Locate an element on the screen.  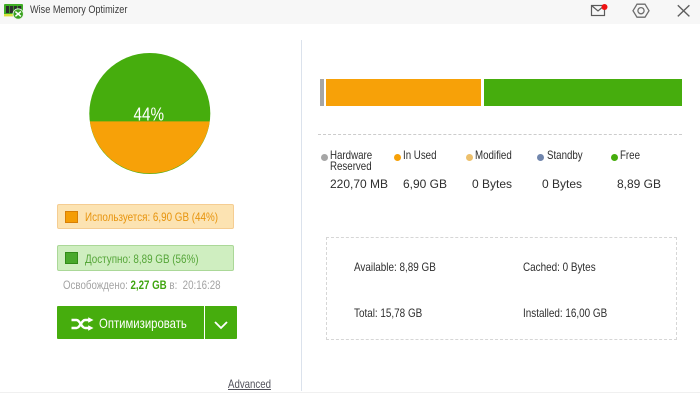
svg-text: 44% is located at coordinates (149, 115).